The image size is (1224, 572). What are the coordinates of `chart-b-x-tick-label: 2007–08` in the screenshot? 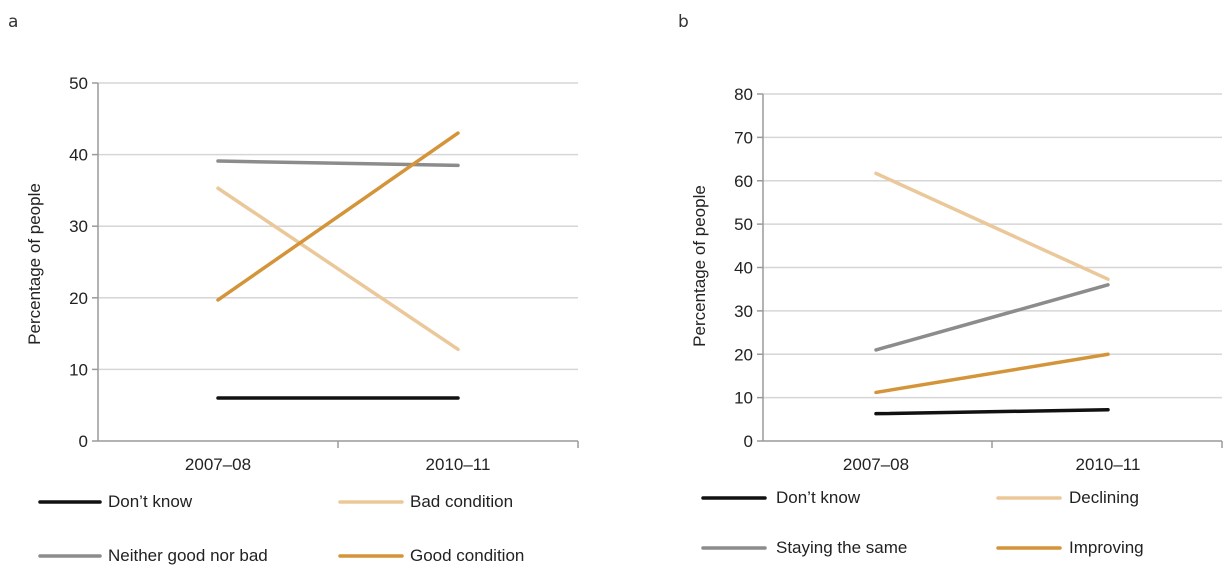 It's located at (876, 464).